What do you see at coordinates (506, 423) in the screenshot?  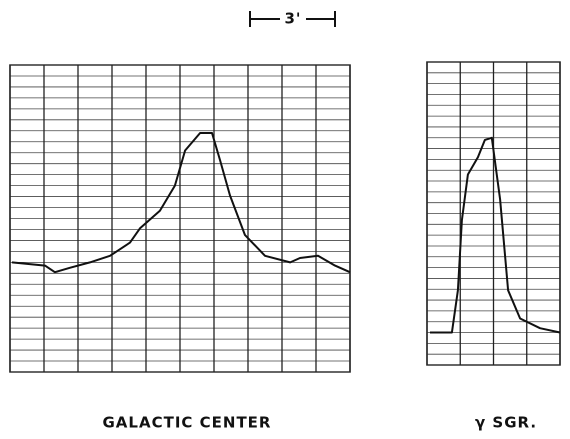 I see `panel-title: γ SGR.` at bounding box center [506, 423].